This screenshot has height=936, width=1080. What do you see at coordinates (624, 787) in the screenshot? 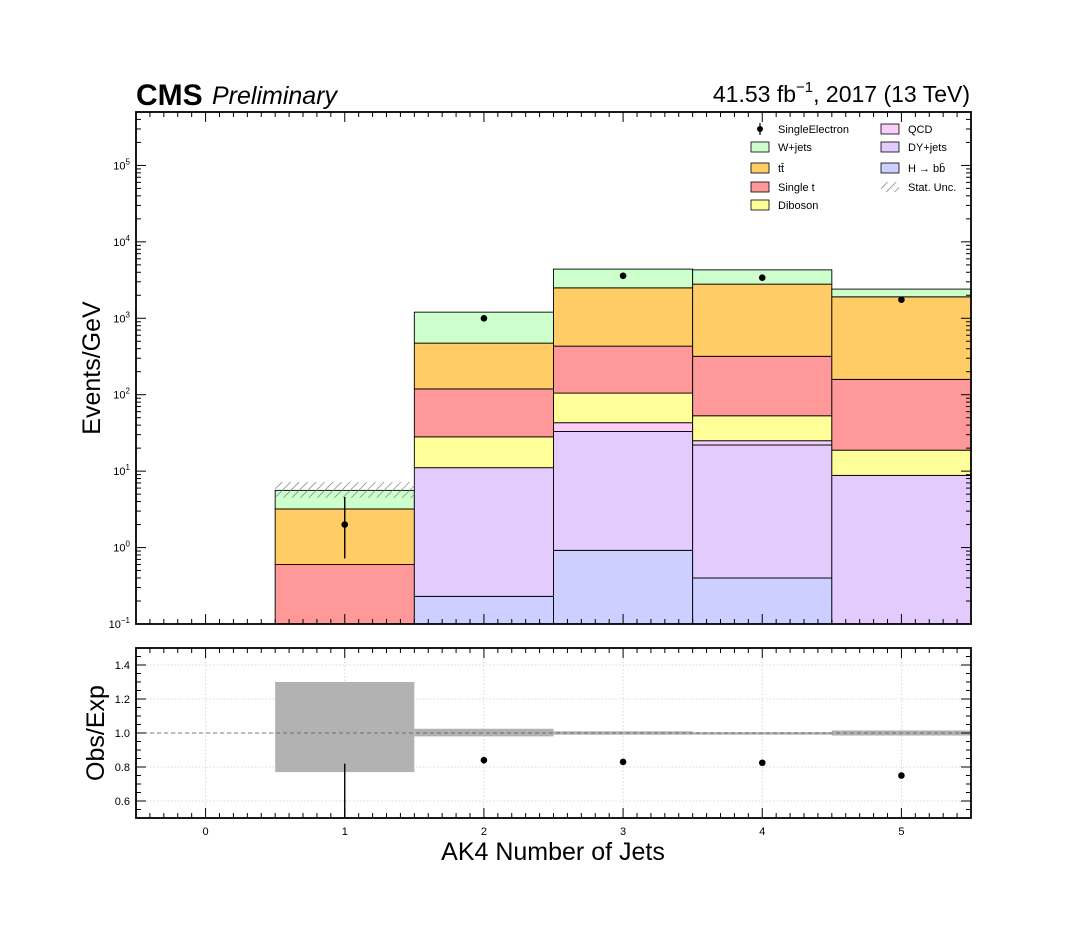
I see `ratio-points` at bounding box center [624, 787].